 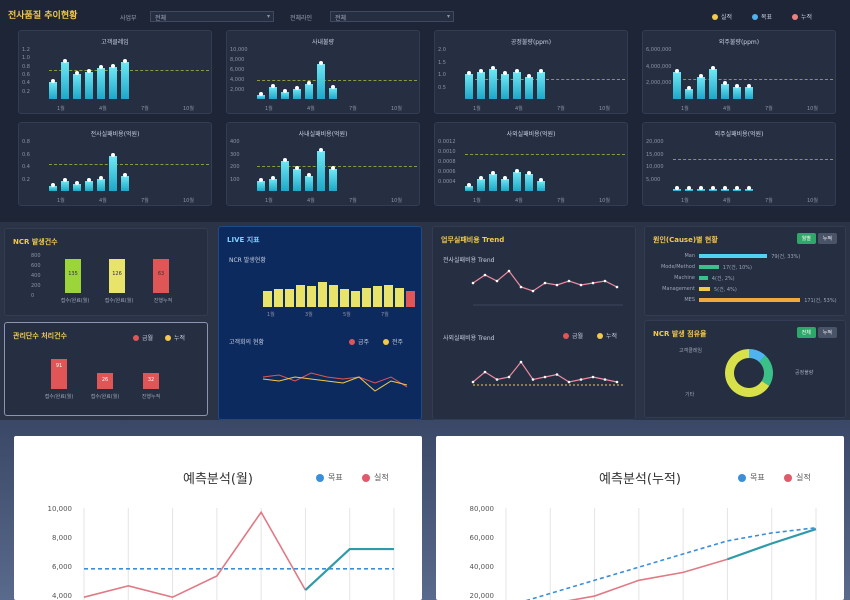 I want to click on panel-title: NCR 발생건수, so click(x=35, y=242).